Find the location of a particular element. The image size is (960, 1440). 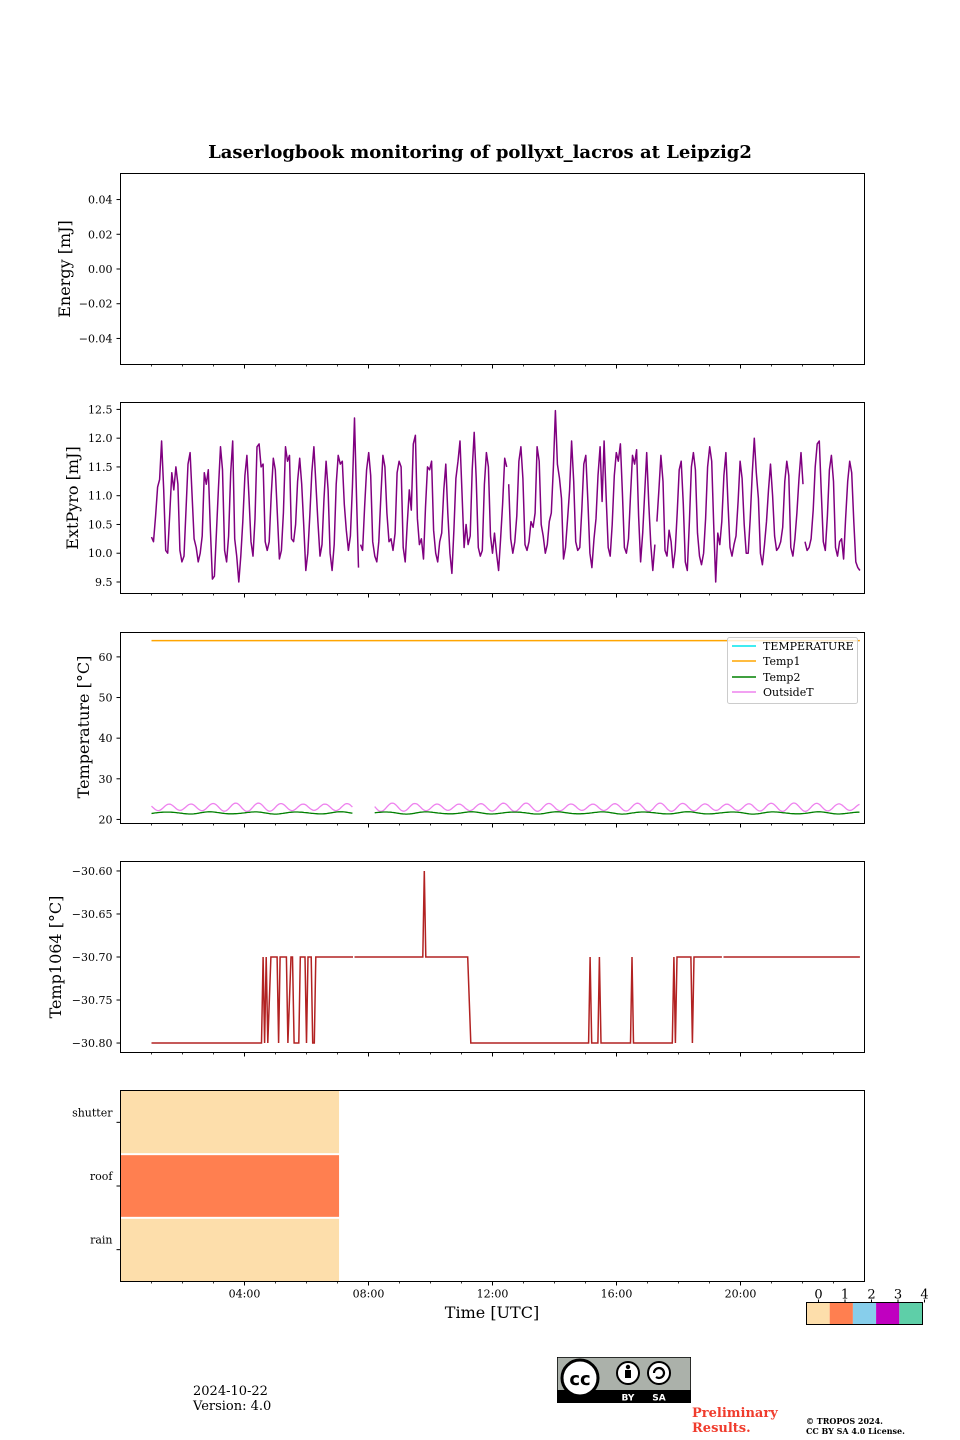

extpyro-plot-frame is located at coordinates (492, 498).